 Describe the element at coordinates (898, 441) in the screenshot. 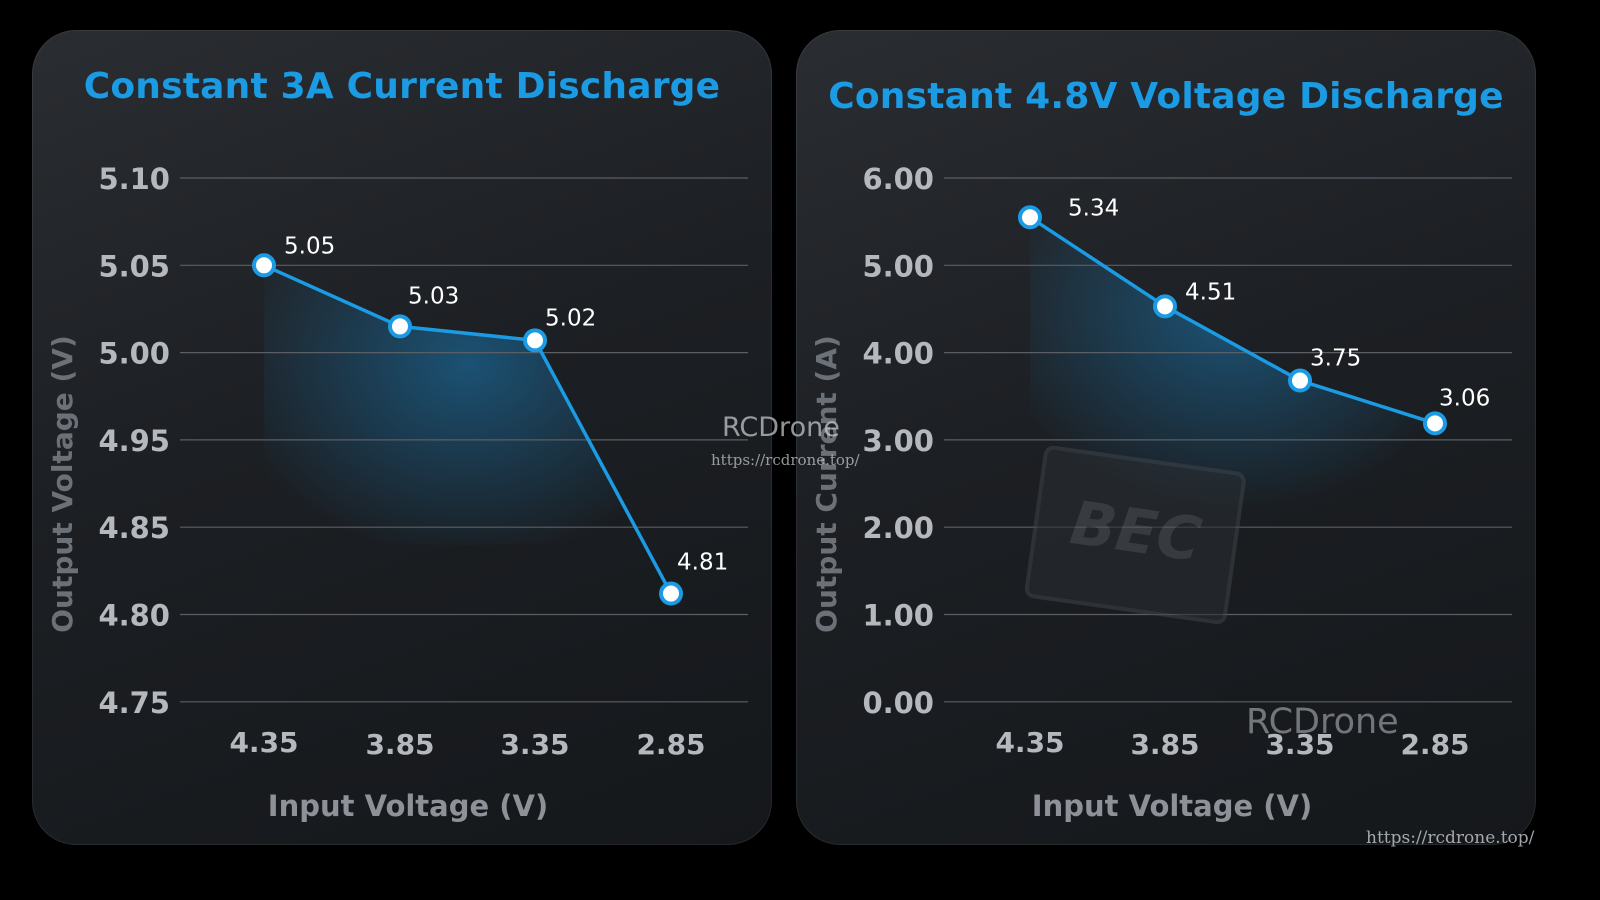

I see `y-tick-label: 3.00` at that location.